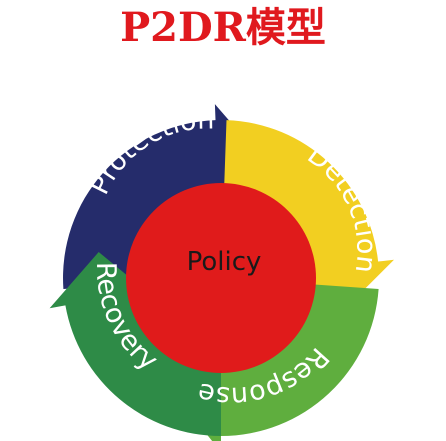 Image resolution: width=446 pixels, height=441 pixels. Describe the element at coordinates (224, 262) in the screenshot. I see `policy-label: Policy` at that location.